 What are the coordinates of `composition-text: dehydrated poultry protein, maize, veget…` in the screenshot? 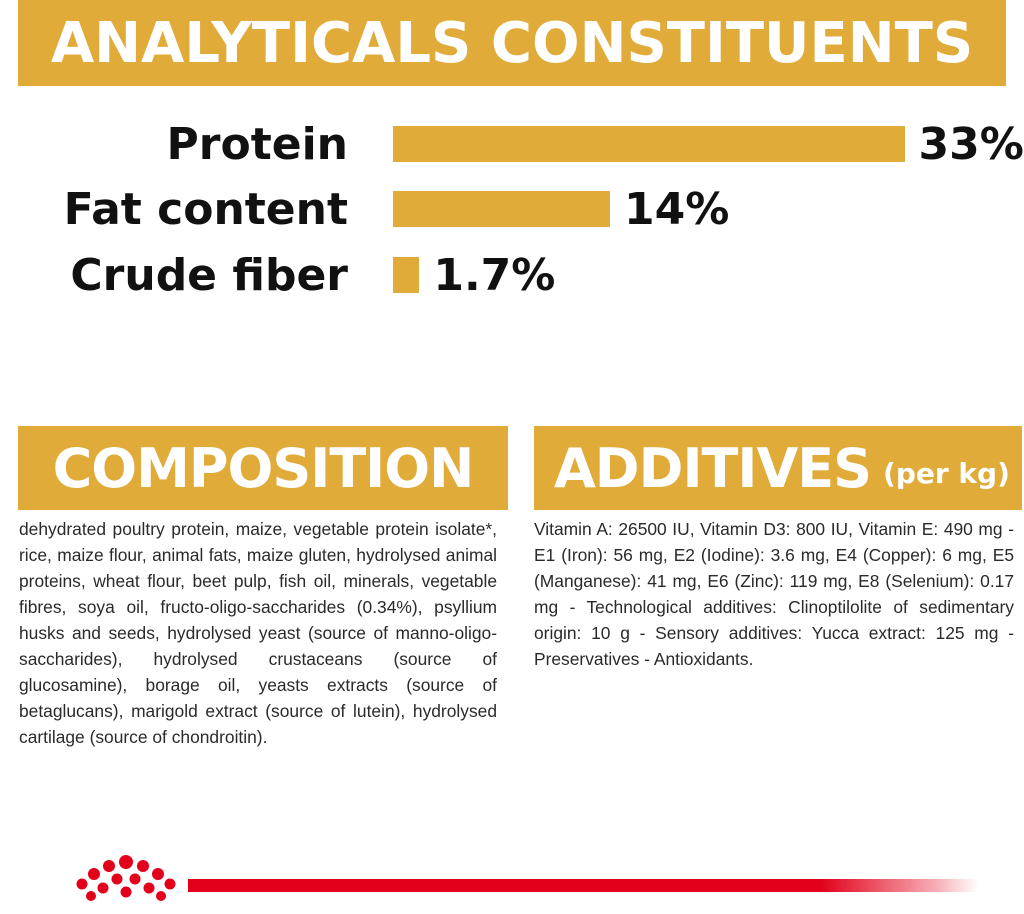 It's located at (258, 633).